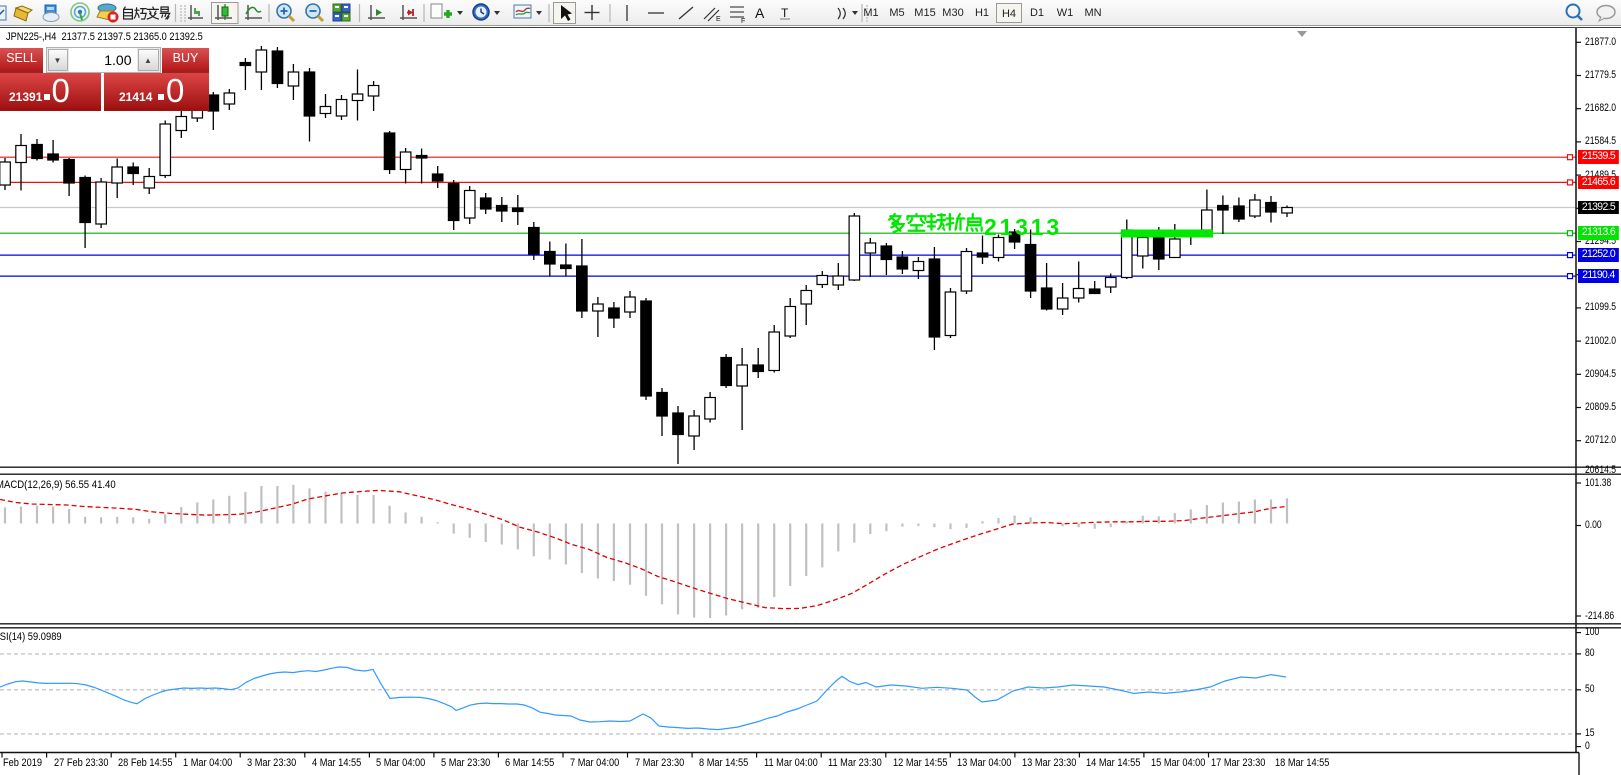  Describe the element at coordinates (743, 21) in the screenshot. I see `svg-text: F` at that location.